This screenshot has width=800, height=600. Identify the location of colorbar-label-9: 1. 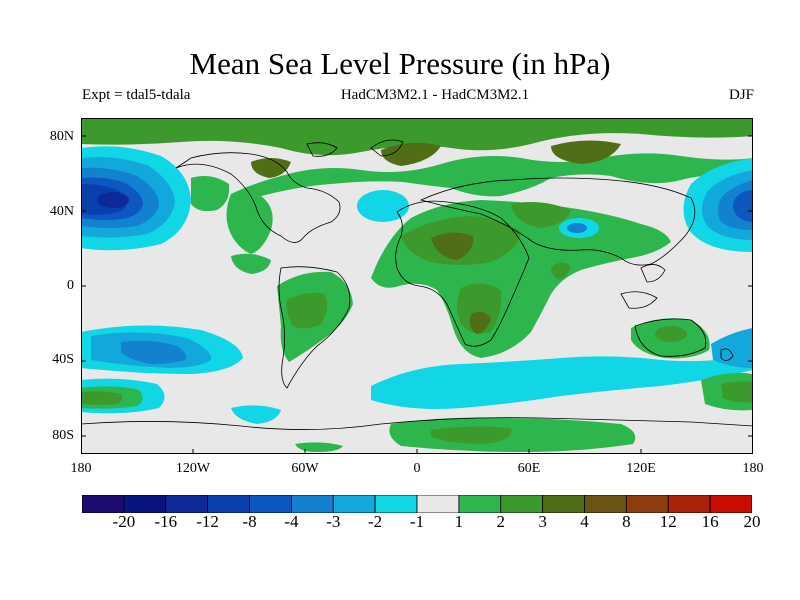
(459, 521).